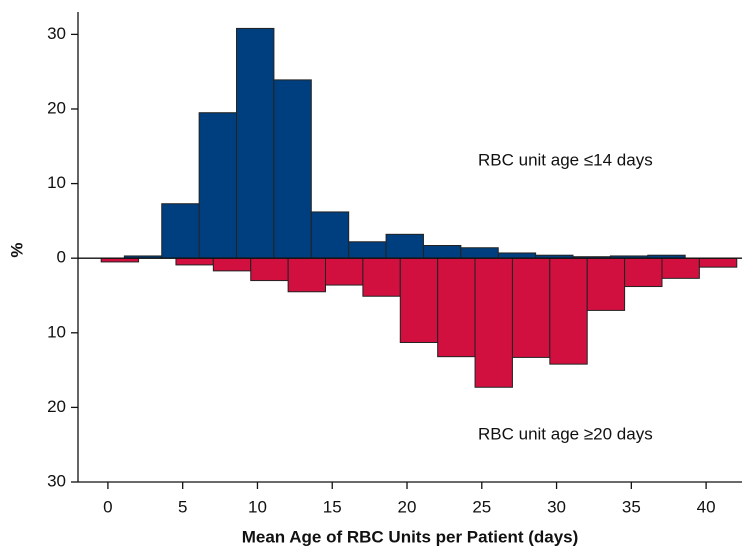 This screenshot has height=550, width=744. Describe the element at coordinates (481, 506) in the screenshot. I see `x-tick-label: 25` at that location.